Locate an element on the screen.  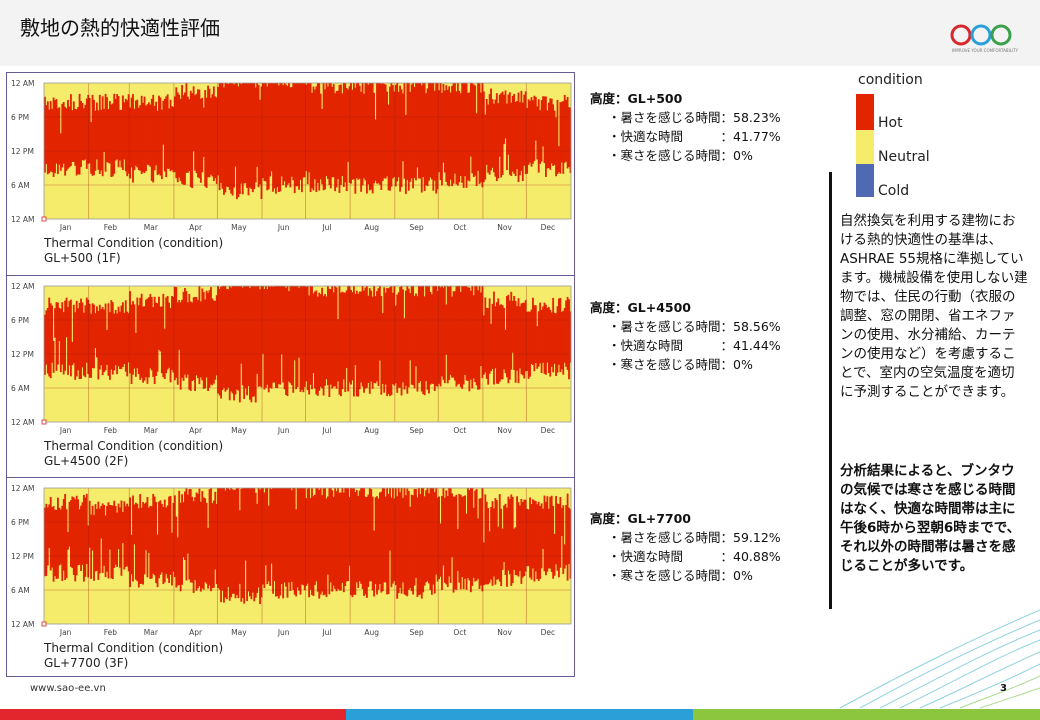
plot-frame is located at coordinates (307, 151).